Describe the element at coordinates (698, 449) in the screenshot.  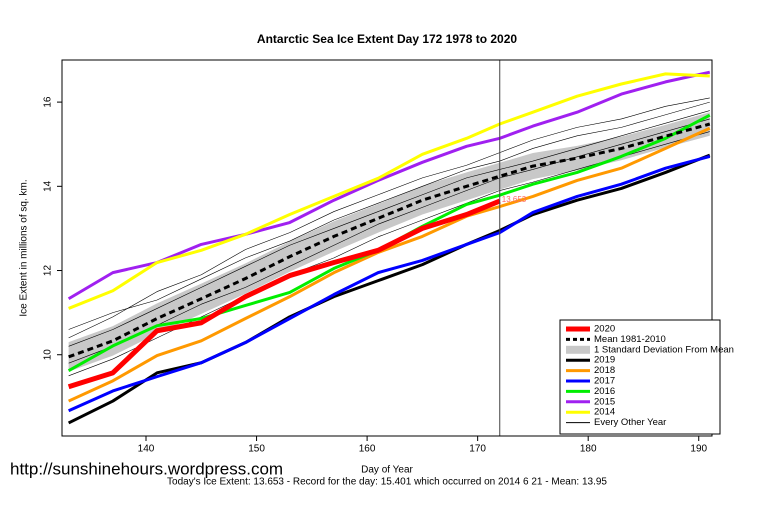
I see `x-tick-label: 190` at that location.